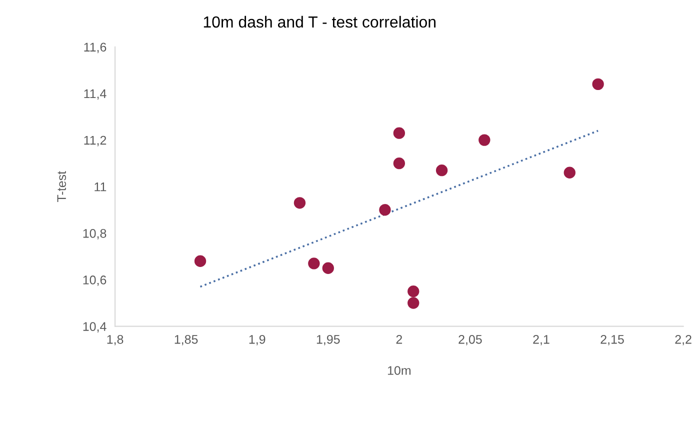  Describe the element at coordinates (115, 340) in the screenshot. I see `x-tick-label: 1,8` at that location.